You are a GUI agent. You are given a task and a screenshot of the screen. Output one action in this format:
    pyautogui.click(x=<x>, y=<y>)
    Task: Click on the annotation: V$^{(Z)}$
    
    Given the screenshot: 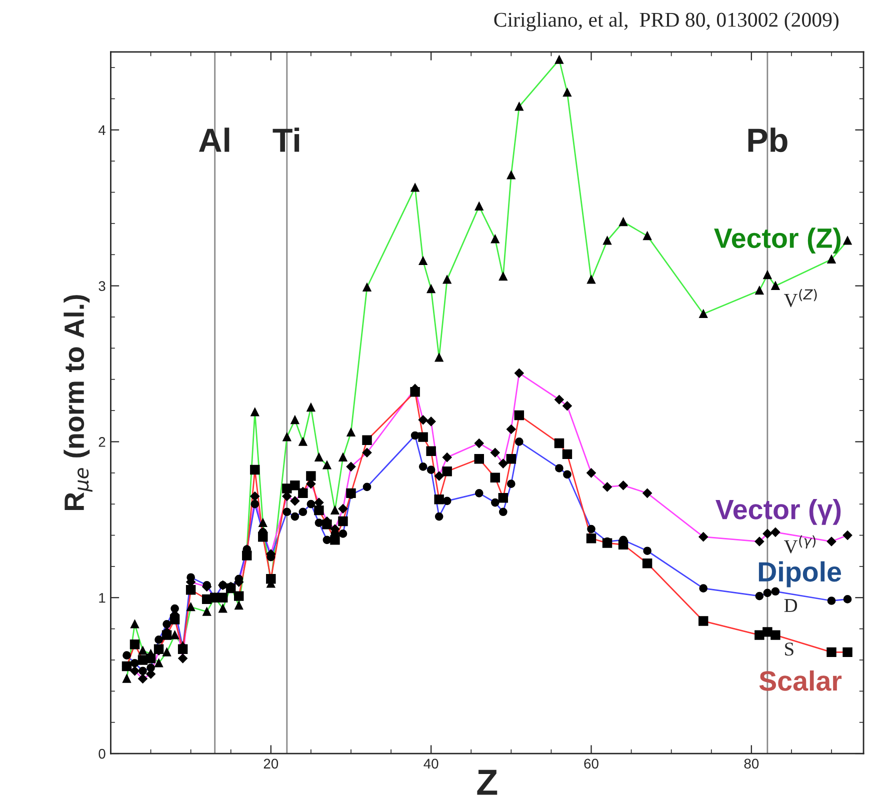 What is the action you would take?
    pyautogui.click(x=800, y=298)
    